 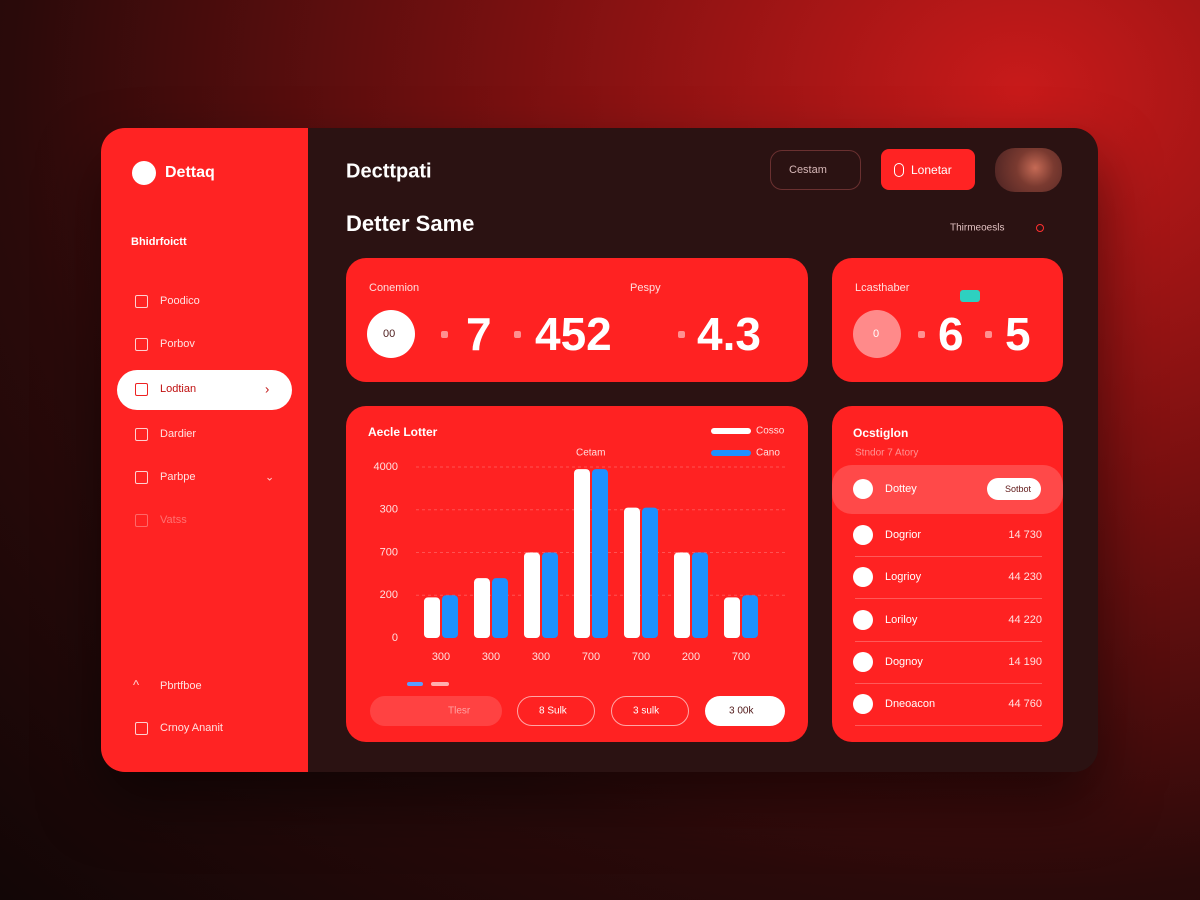 I want to click on legend-label: Cano, so click(x=768, y=453).